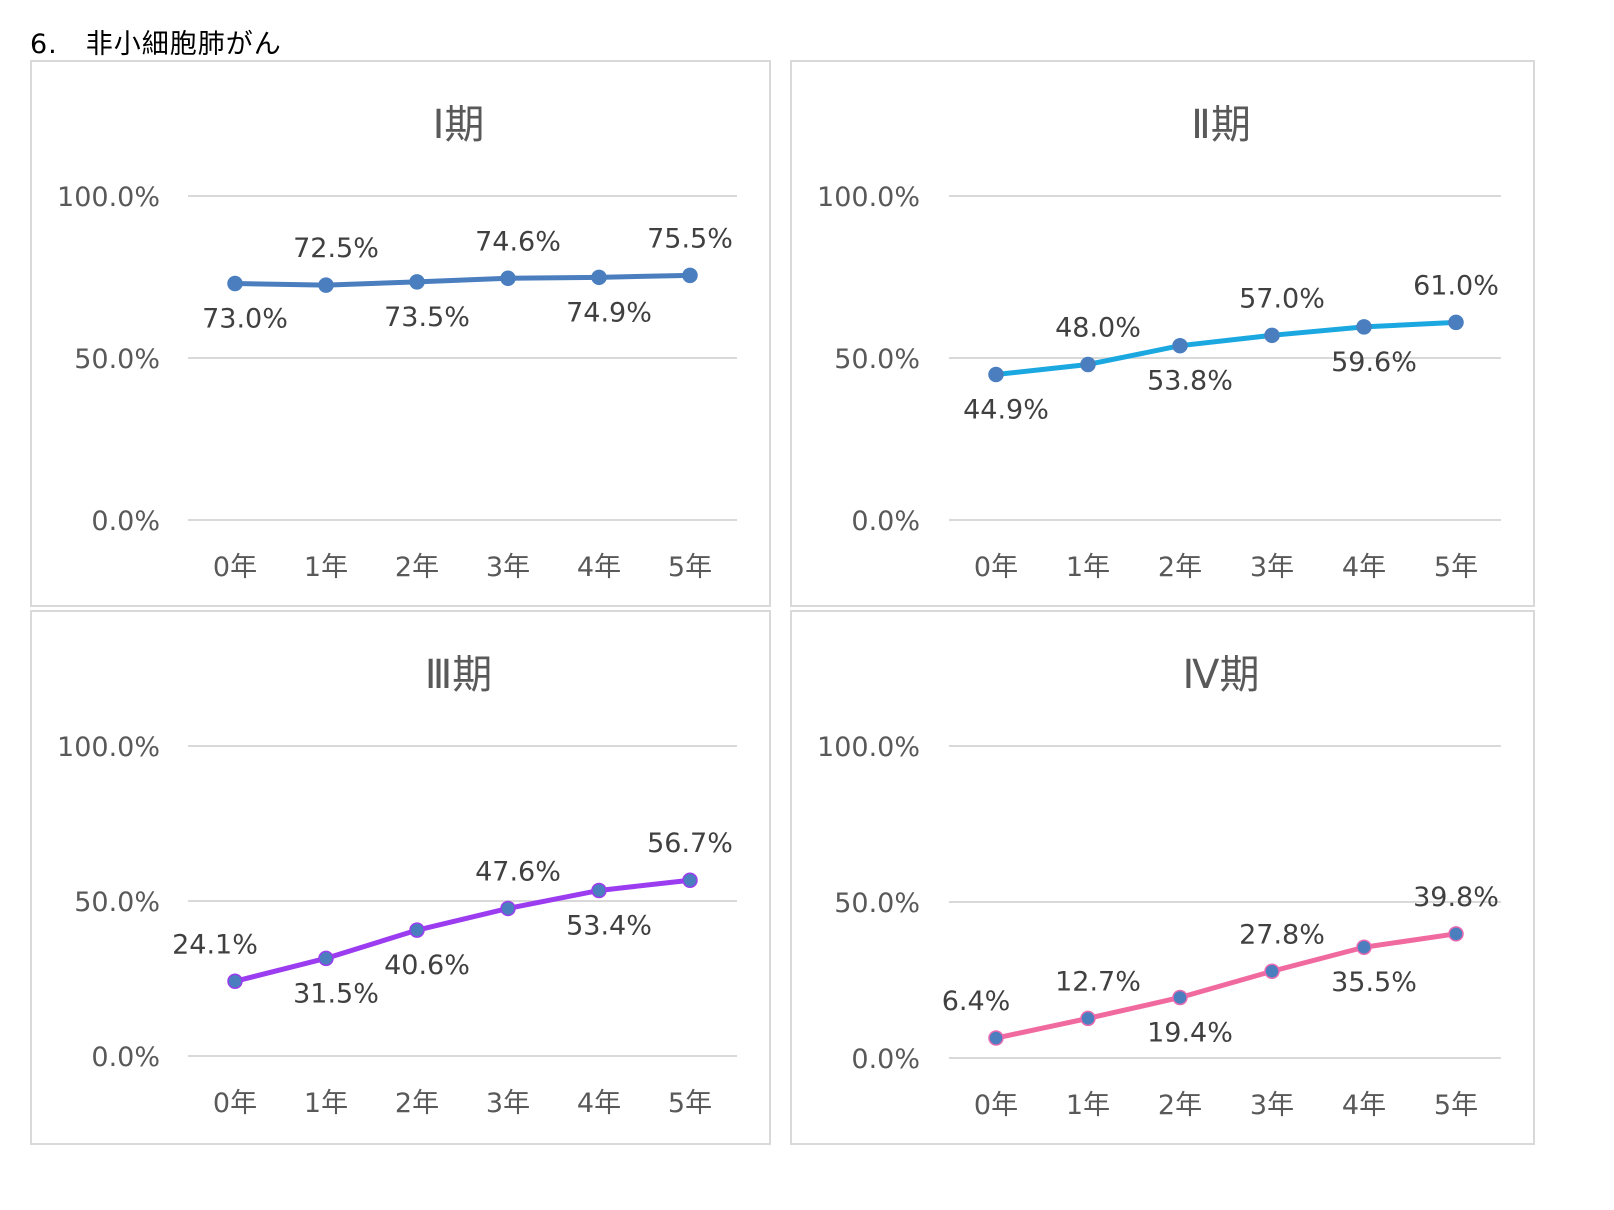 This screenshot has height=1210, width=1614. What do you see at coordinates (1006, 410) in the screenshot?
I see `data-label: 44.9%` at bounding box center [1006, 410].